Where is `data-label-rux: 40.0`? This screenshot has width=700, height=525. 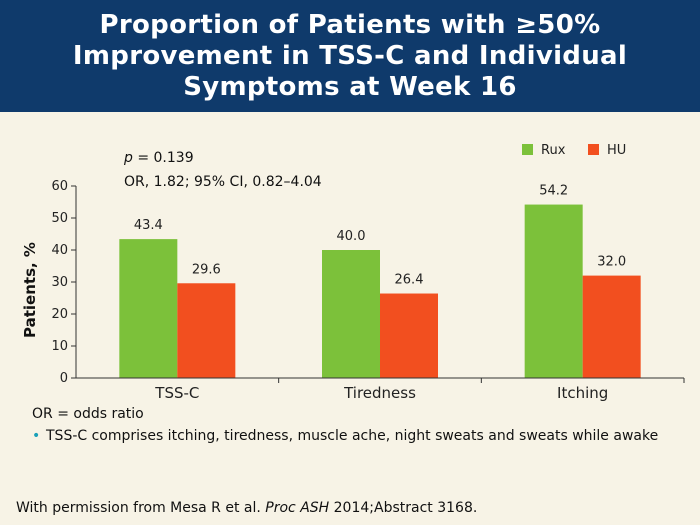
data-label-rux: 40.0 is located at coordinates (351, 236).